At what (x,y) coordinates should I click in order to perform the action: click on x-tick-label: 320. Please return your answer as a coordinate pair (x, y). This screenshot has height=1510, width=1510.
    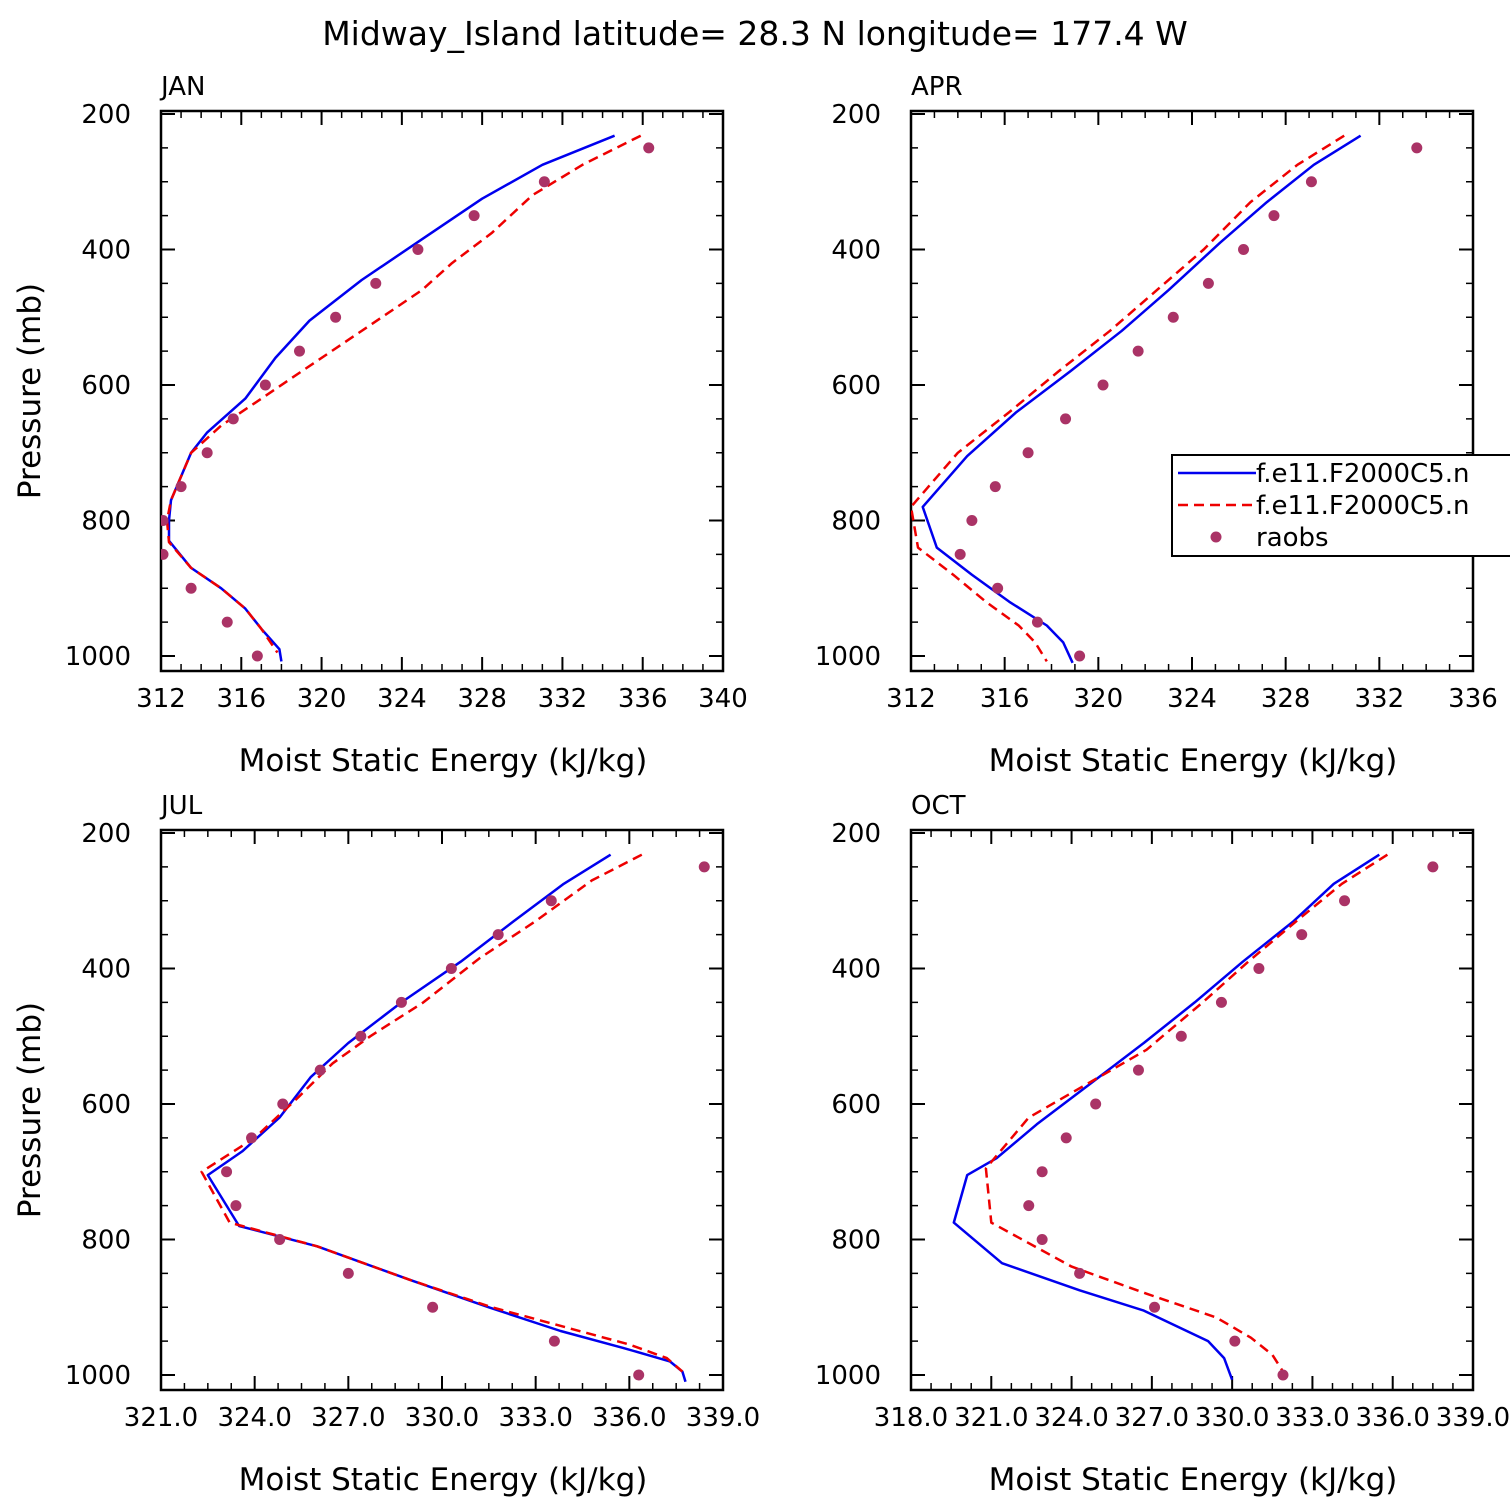
    Looking at the image, I should click on (322, 699).